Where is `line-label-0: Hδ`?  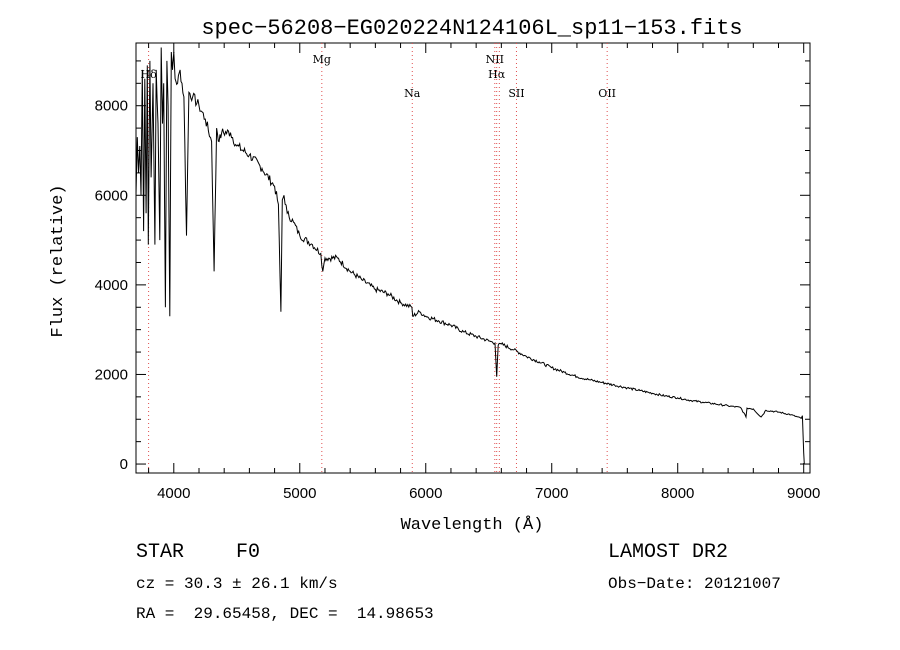
line-label-0: Hδ is located at coordinates (148, 74).